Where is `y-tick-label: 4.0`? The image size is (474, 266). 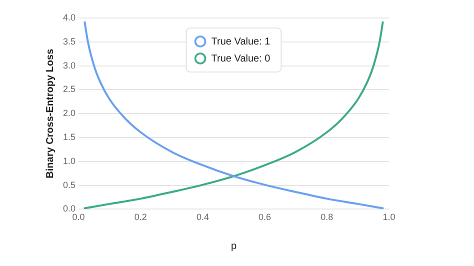 y-tick-label: 4.0 is located at coordinates (69, 17).